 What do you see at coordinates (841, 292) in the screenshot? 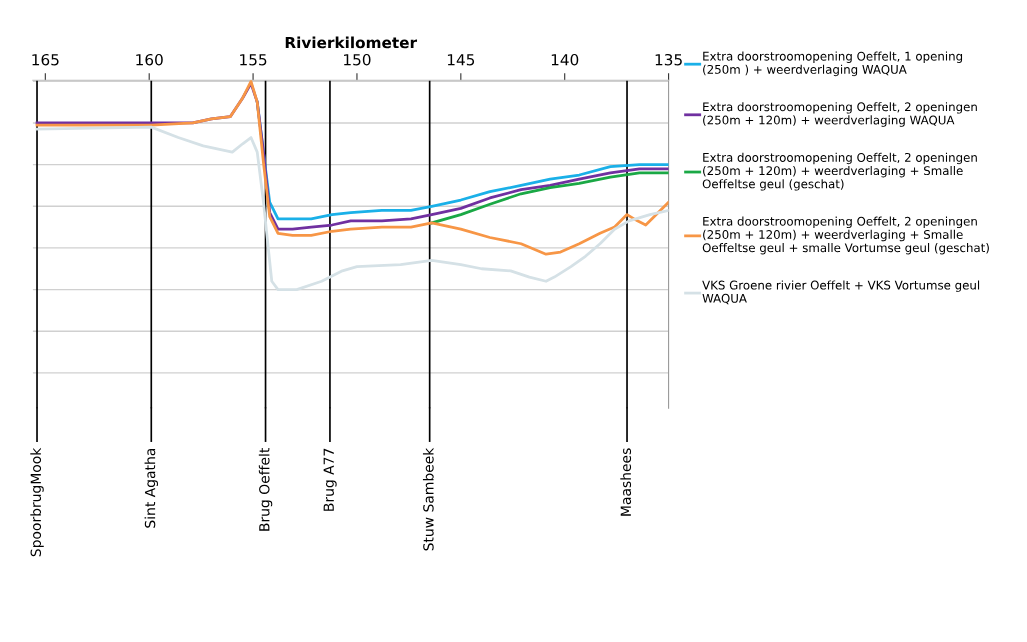
I see `text: VKS Groene rivier Oeffelt + VKS Vortumse geul WAQUA` at bounding box center [841, 292].